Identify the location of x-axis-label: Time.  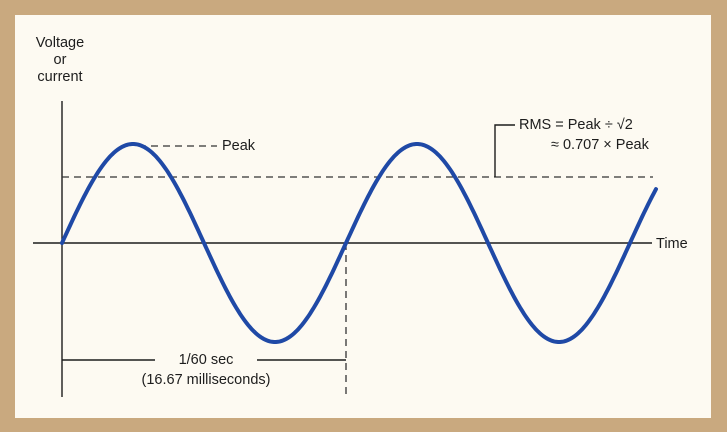
(672, 244).